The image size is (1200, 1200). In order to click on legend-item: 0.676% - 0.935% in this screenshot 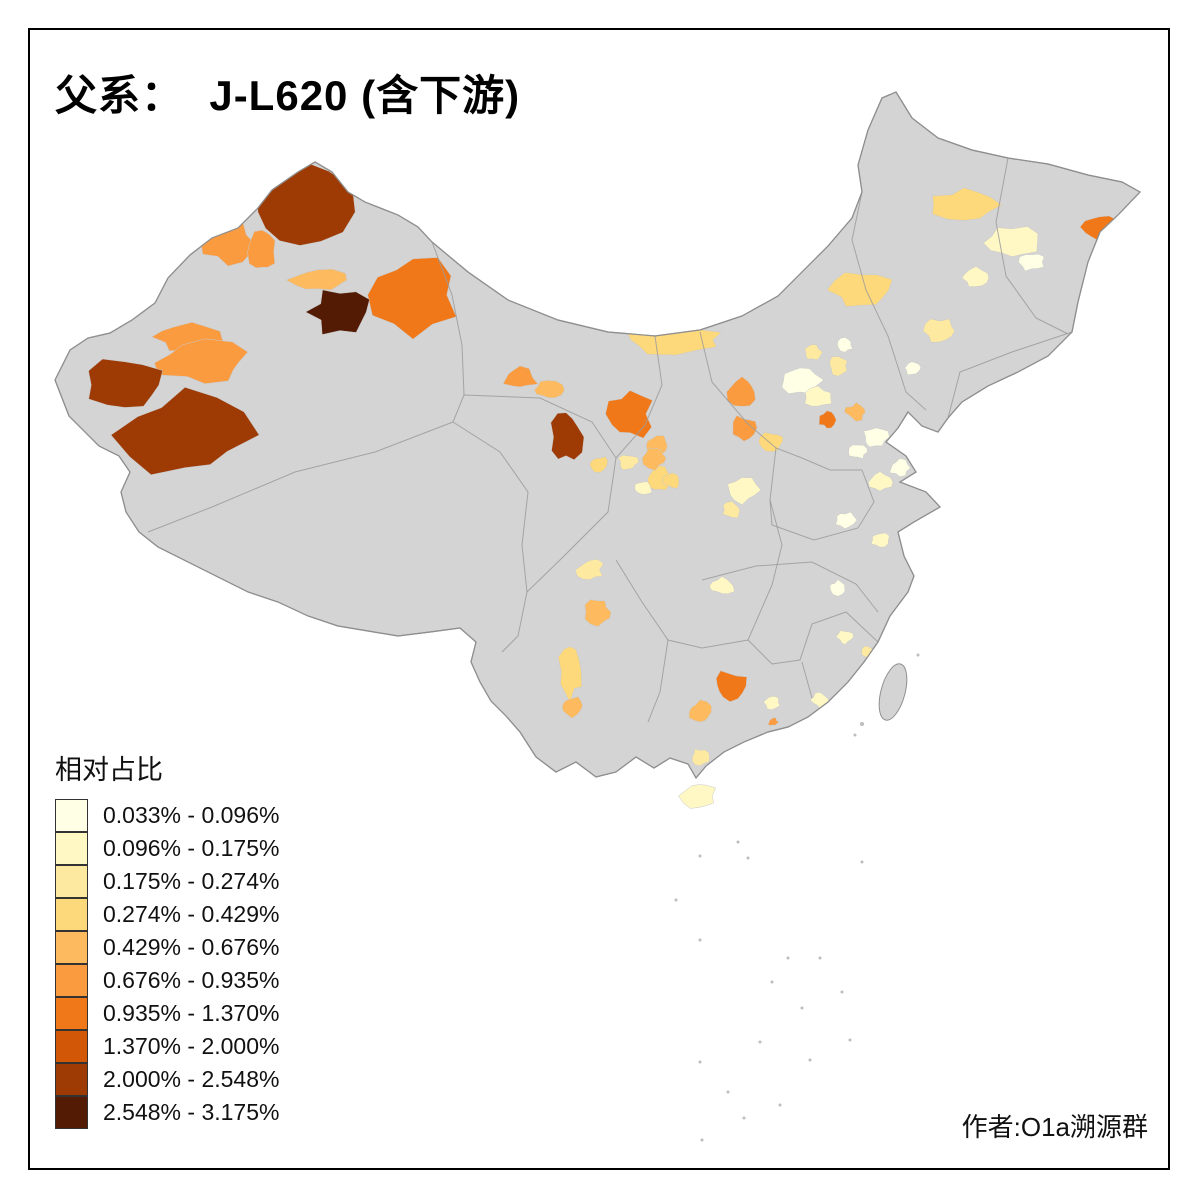, I will do `click(167, 980)`.